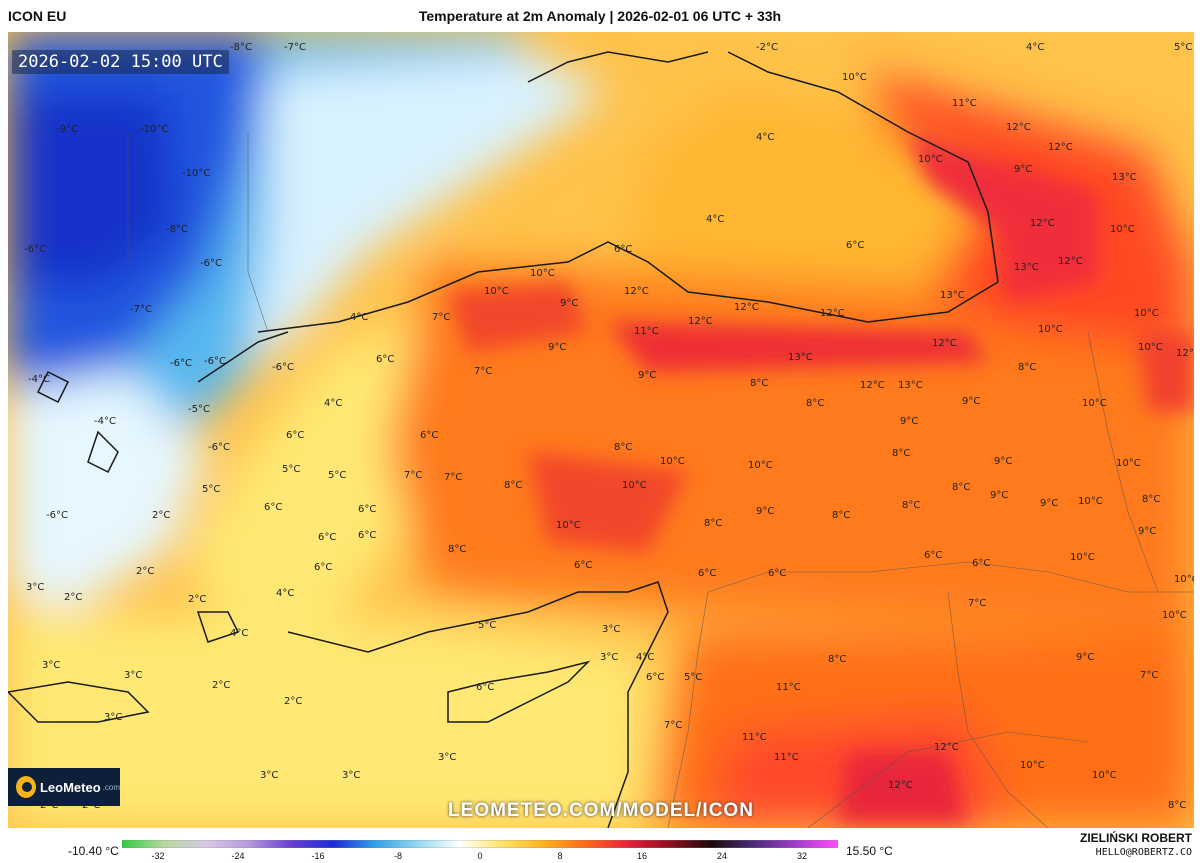 Image resolution: width=1200 pixels, height=863 pixels. What do you see at coordinates (722, 856) in the screenshot?
I see `colorbar-tick-label: 24` at bounding box center [722, 856].